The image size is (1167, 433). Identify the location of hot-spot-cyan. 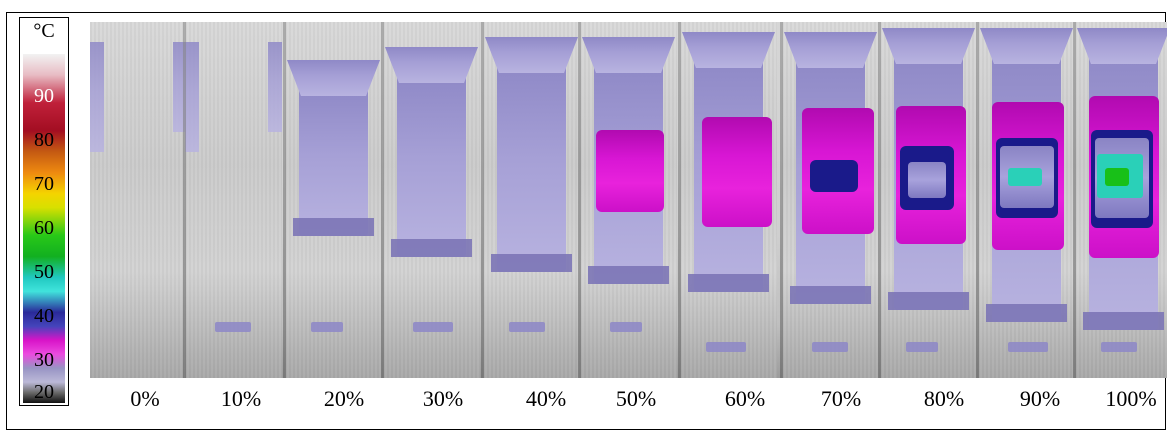
(1025, 177).